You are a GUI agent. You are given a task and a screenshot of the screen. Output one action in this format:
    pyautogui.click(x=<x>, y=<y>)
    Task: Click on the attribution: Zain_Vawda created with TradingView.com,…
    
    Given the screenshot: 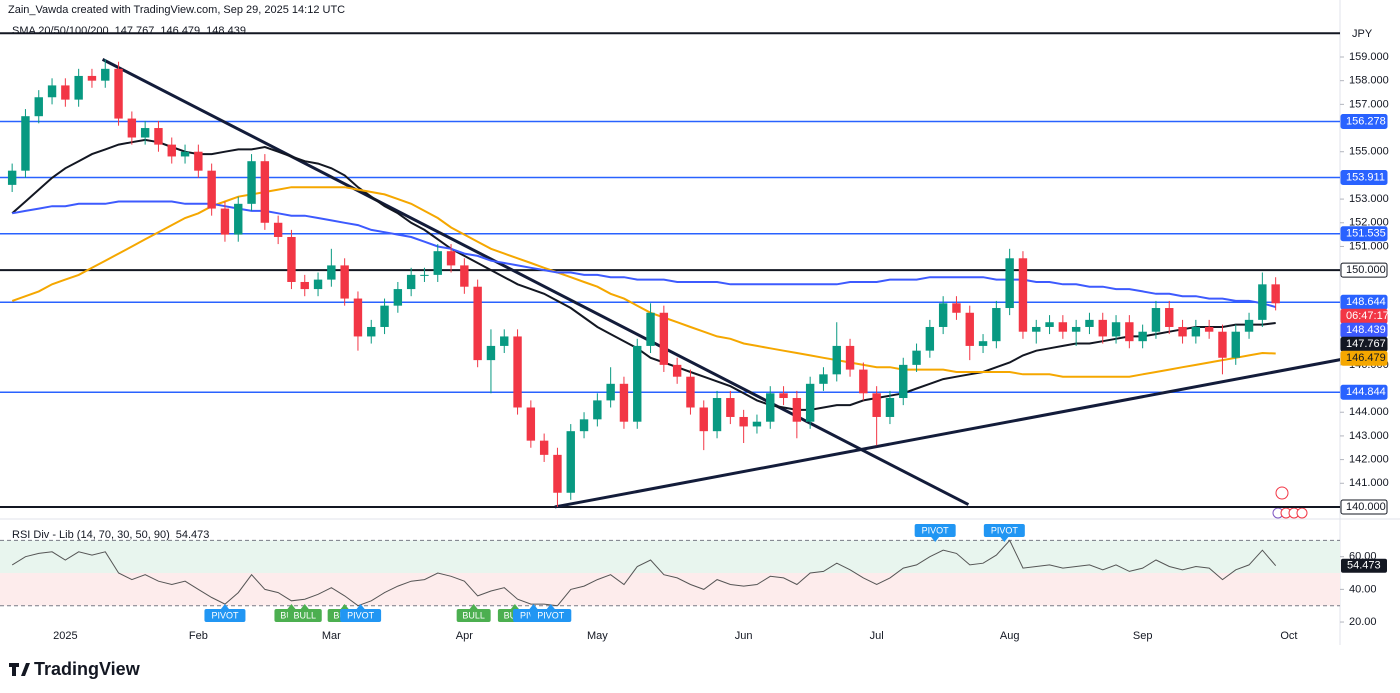 What is the action you would take?
    pyautogui.click(x=176, y=10)
    